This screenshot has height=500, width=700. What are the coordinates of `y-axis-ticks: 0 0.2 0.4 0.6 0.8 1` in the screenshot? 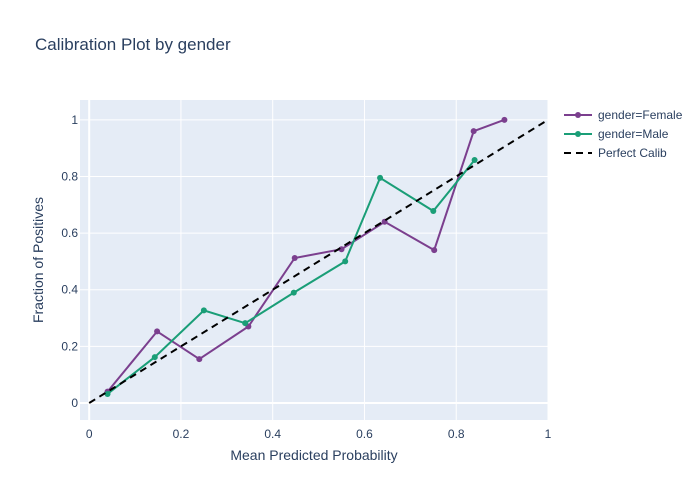 It's located at (69, 261).